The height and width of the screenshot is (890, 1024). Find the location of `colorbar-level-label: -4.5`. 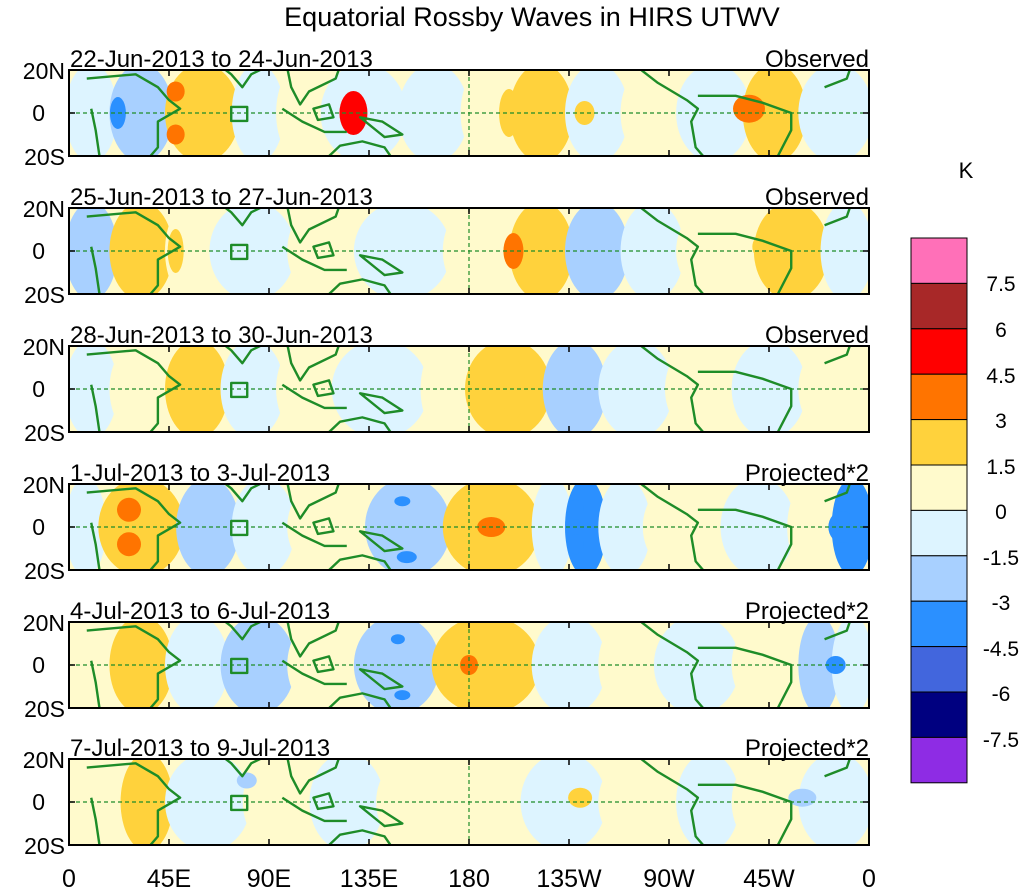

colorbar-level-label: -4.5 is located at coordinates (1001, 649).